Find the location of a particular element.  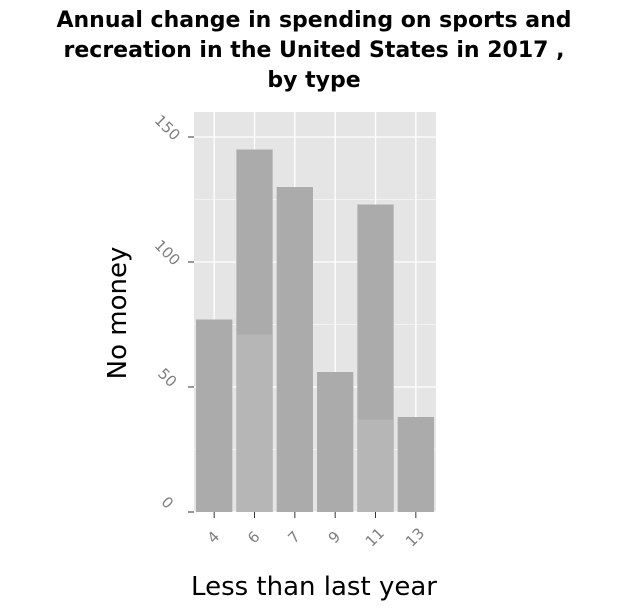

x-tick-label: 4 is located at coordinates (213, 537).